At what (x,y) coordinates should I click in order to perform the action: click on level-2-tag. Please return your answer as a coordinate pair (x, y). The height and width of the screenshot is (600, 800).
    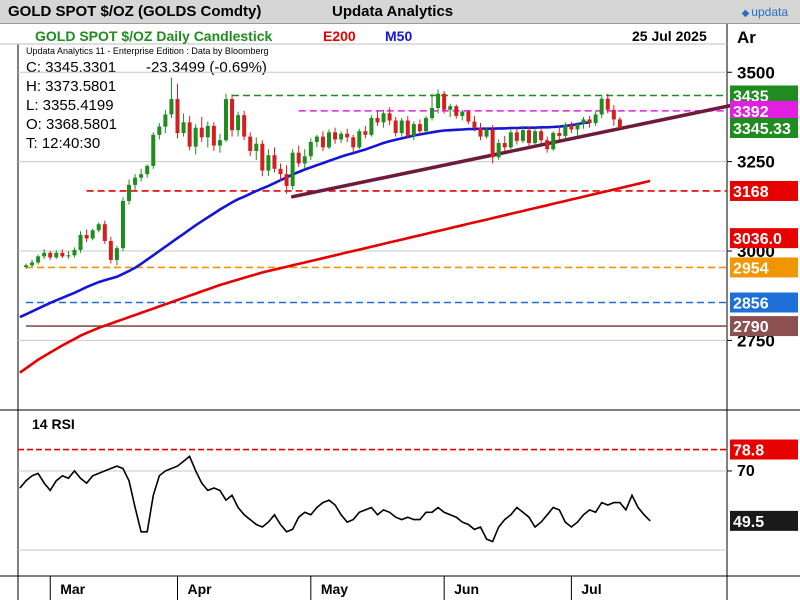
    Looking at the image, I should click on (764, 190).